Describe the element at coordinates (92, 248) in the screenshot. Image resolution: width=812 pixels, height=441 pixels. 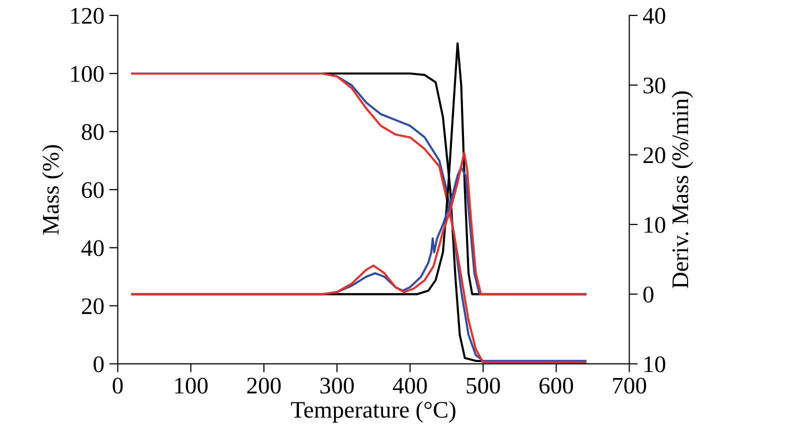
I see `y-tick-label: 40` at that location.